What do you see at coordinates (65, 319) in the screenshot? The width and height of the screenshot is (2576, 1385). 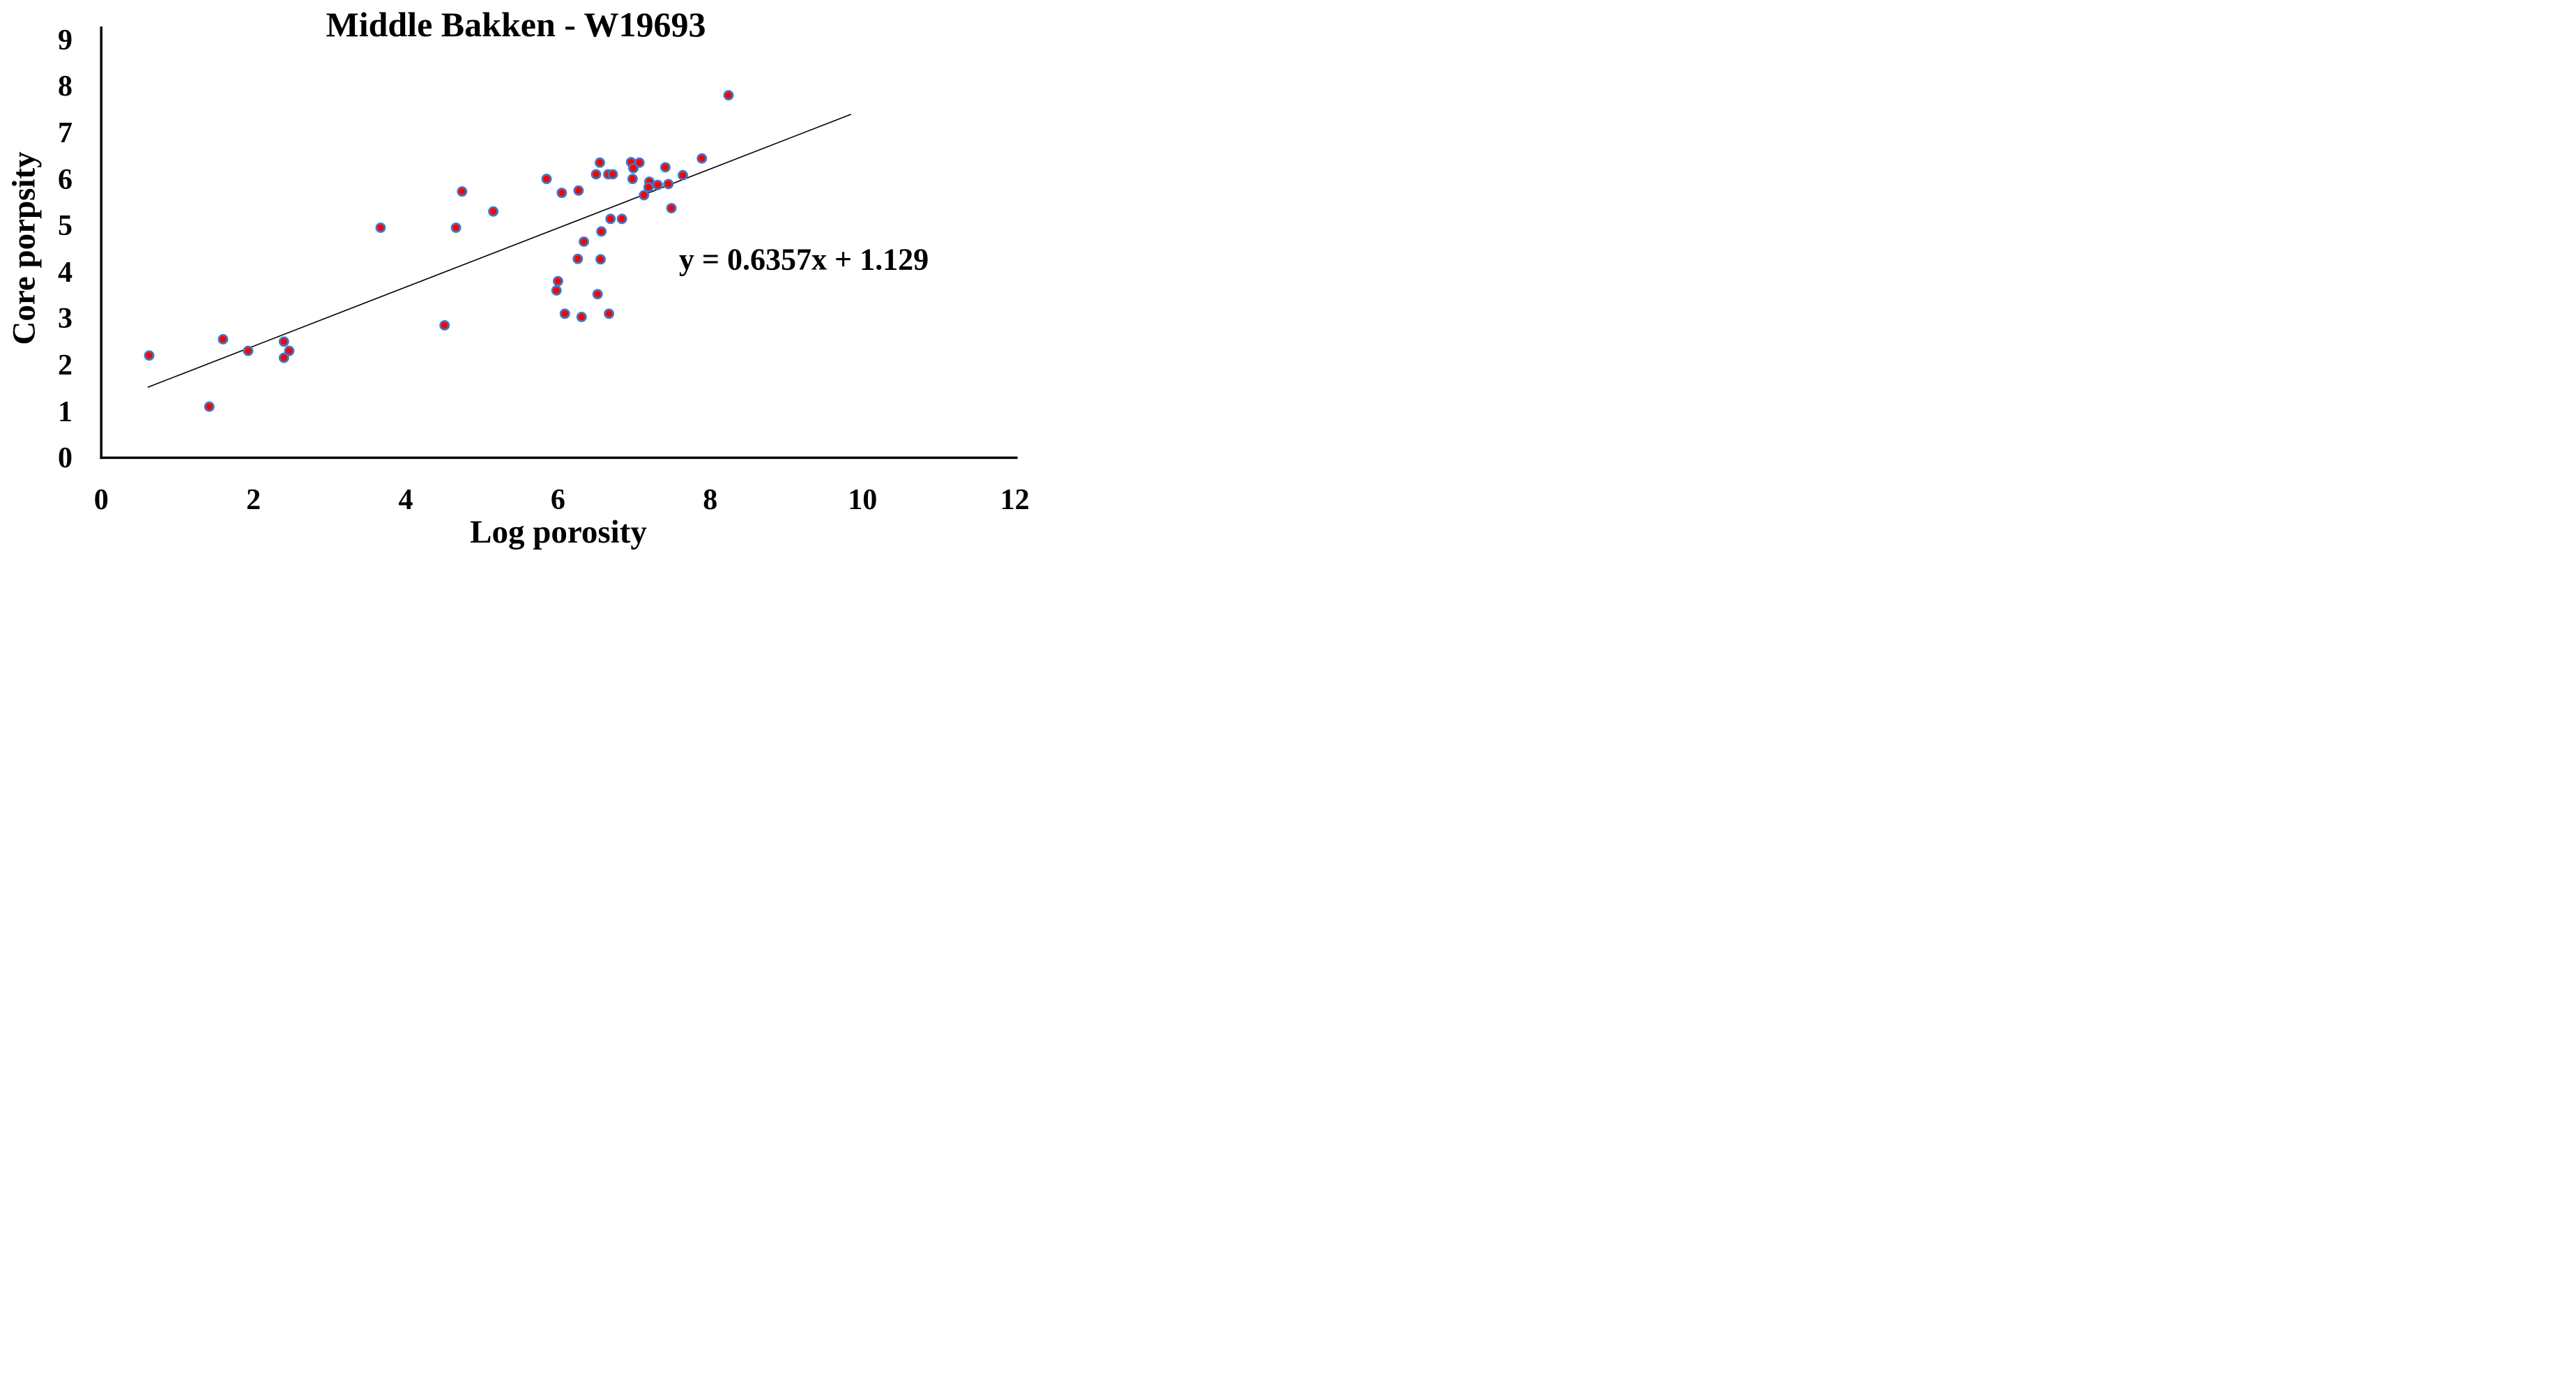 I see `y-tick-label: 3` at bounding box center [65, 319].